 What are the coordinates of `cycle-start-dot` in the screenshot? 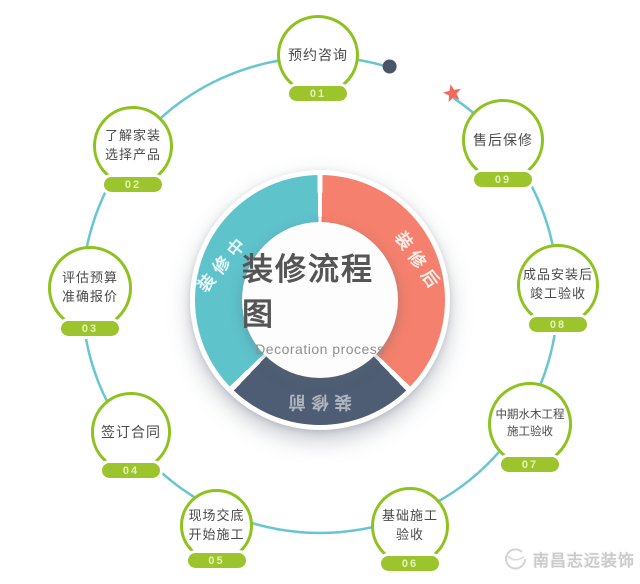 It's located at (389, 66).